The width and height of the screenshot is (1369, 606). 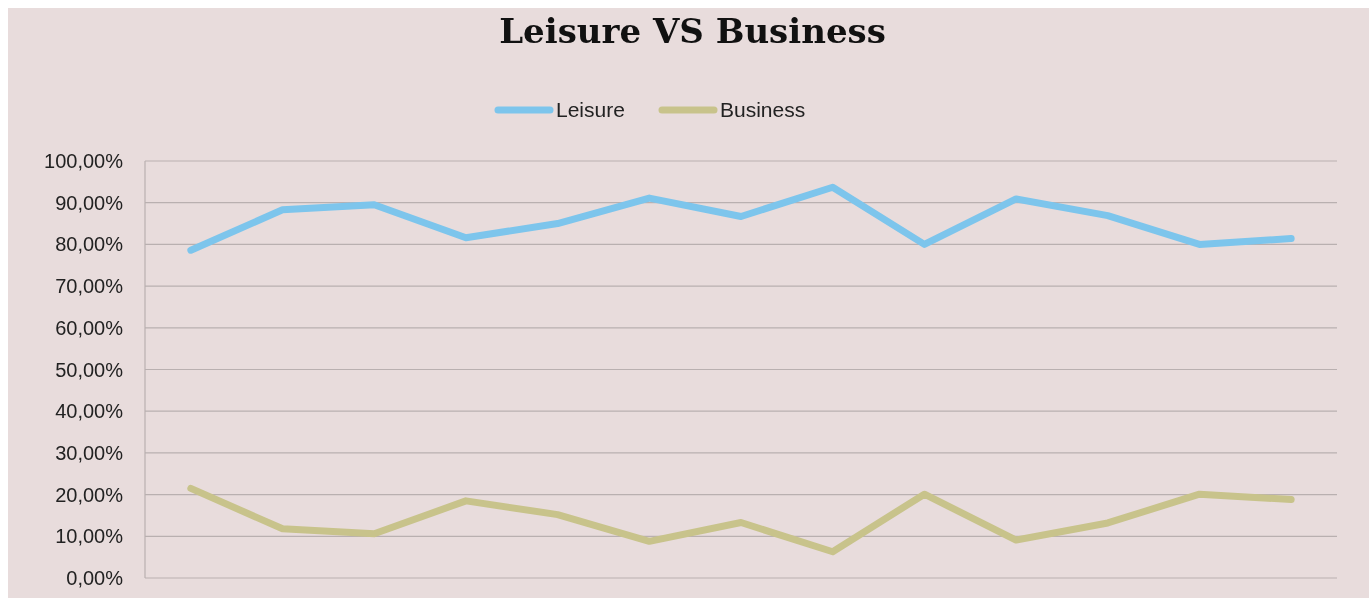 I want to click on y-tick-label: 90,00%, so click(x=89, y=202).